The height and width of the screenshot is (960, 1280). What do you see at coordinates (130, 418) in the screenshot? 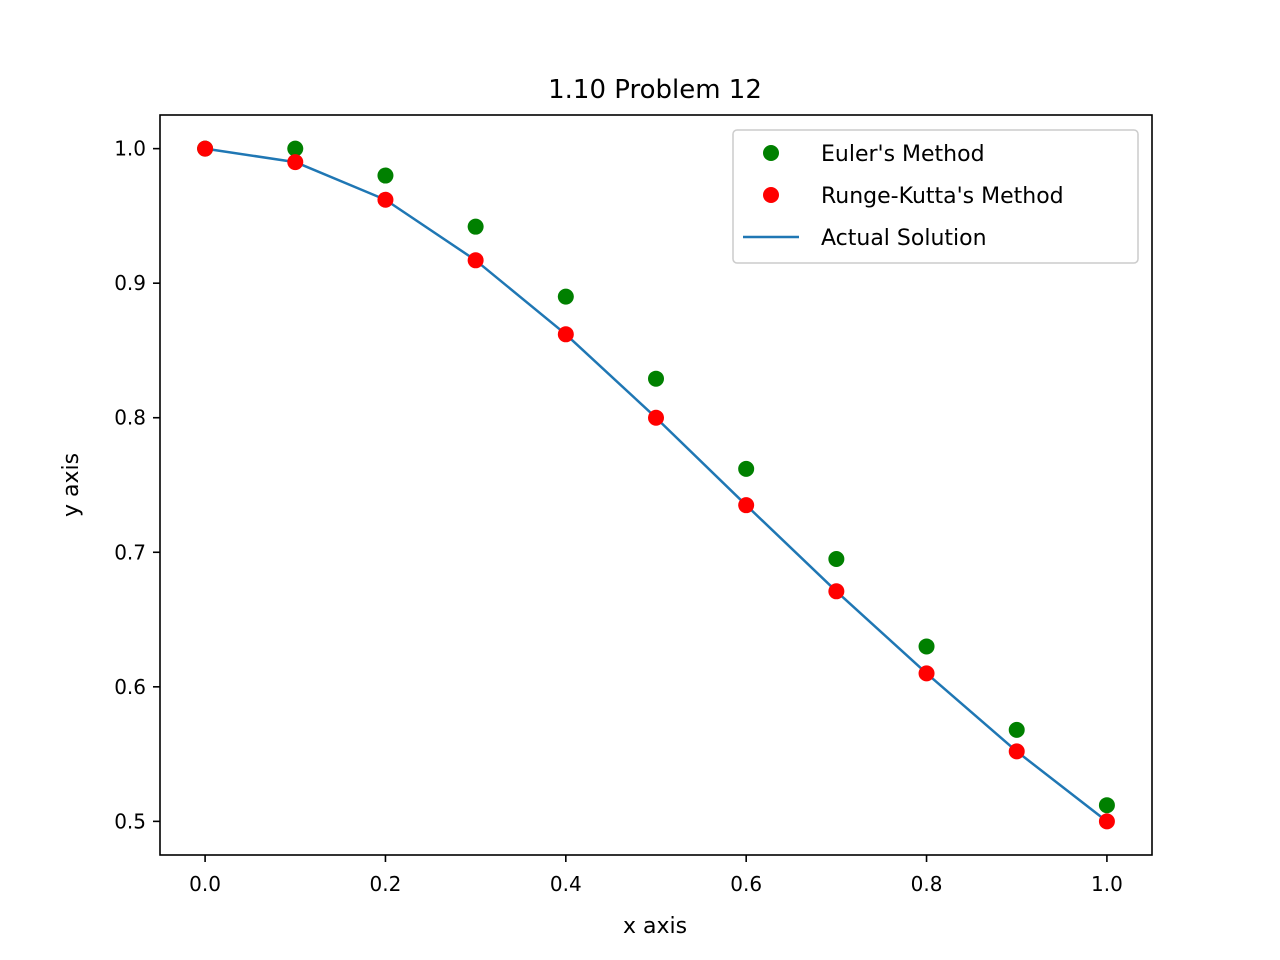
I see `y-tick-label: 0.8` at bounding box center [130, 418].